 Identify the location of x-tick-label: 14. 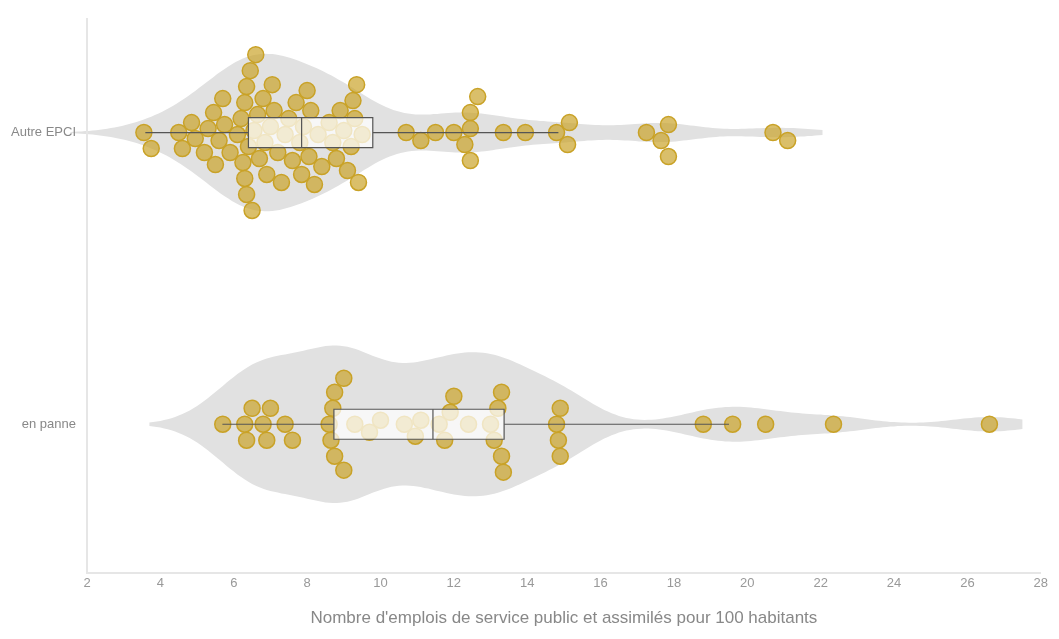
(527, 583).